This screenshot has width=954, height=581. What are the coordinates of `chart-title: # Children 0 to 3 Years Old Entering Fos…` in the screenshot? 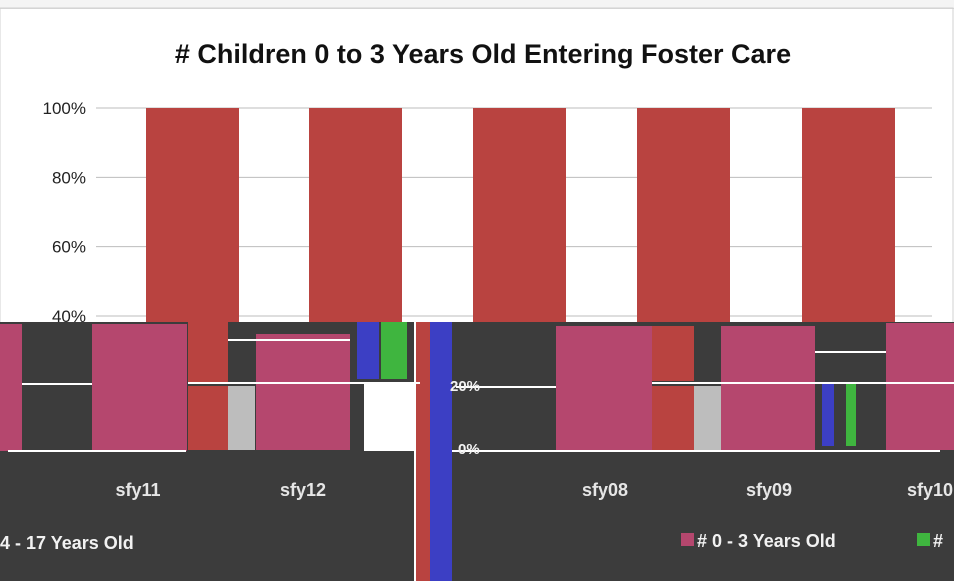 It's located at (483, 54).